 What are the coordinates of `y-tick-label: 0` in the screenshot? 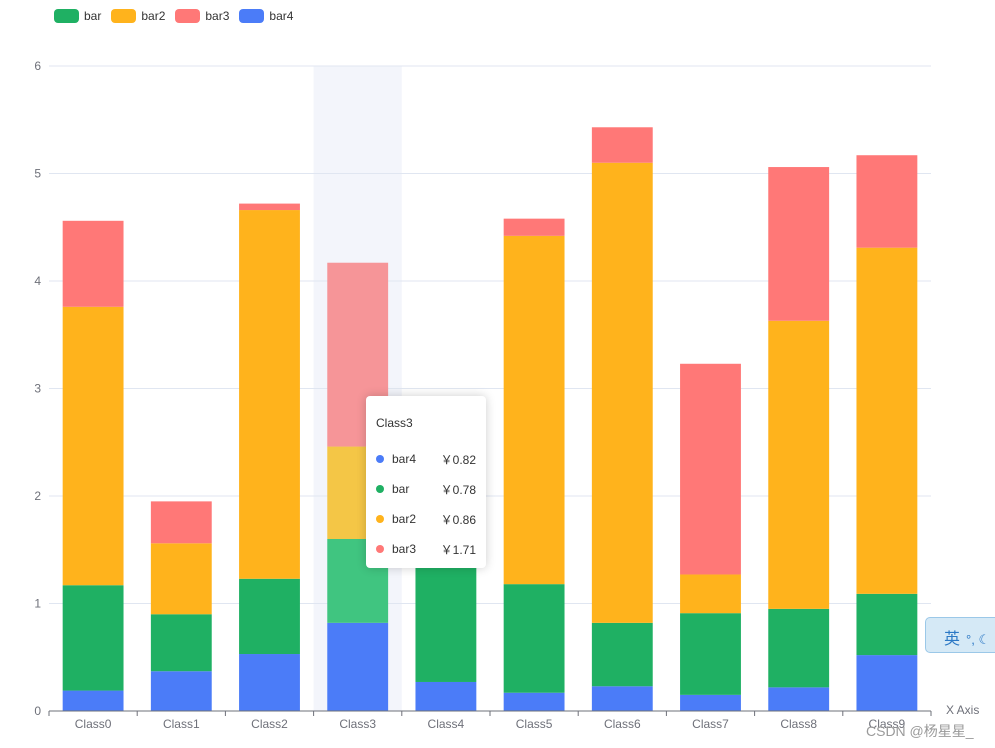 It's located at (37, 711).